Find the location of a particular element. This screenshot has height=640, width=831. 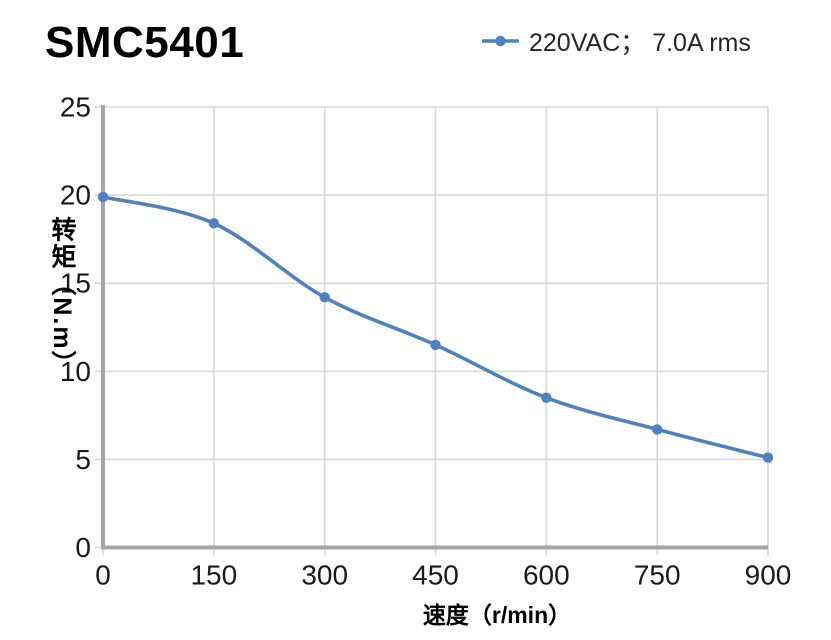

legend-line-marker-icon is located at coordinates (500, 41).